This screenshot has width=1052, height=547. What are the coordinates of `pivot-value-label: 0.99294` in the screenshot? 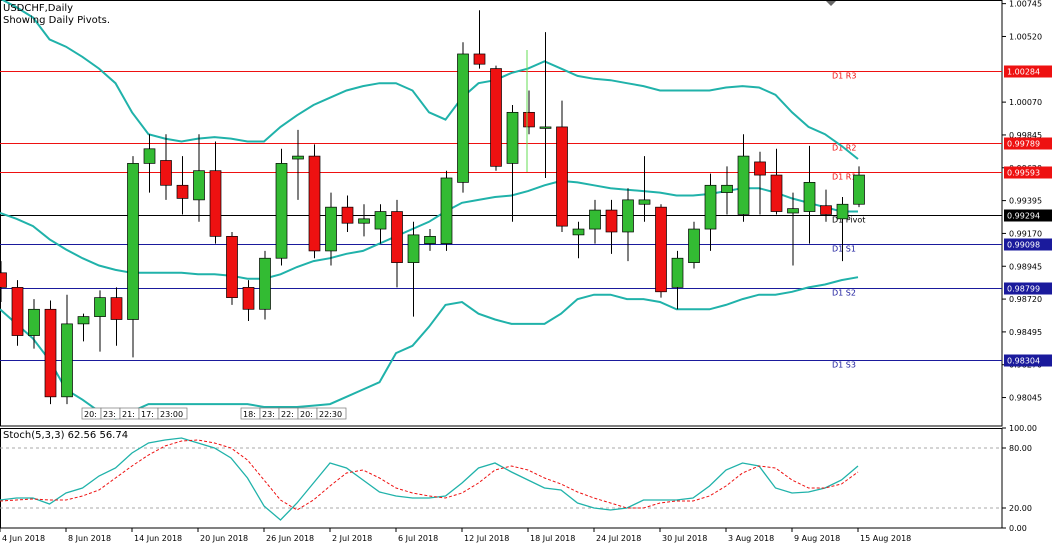 It's located at (1023, 216).